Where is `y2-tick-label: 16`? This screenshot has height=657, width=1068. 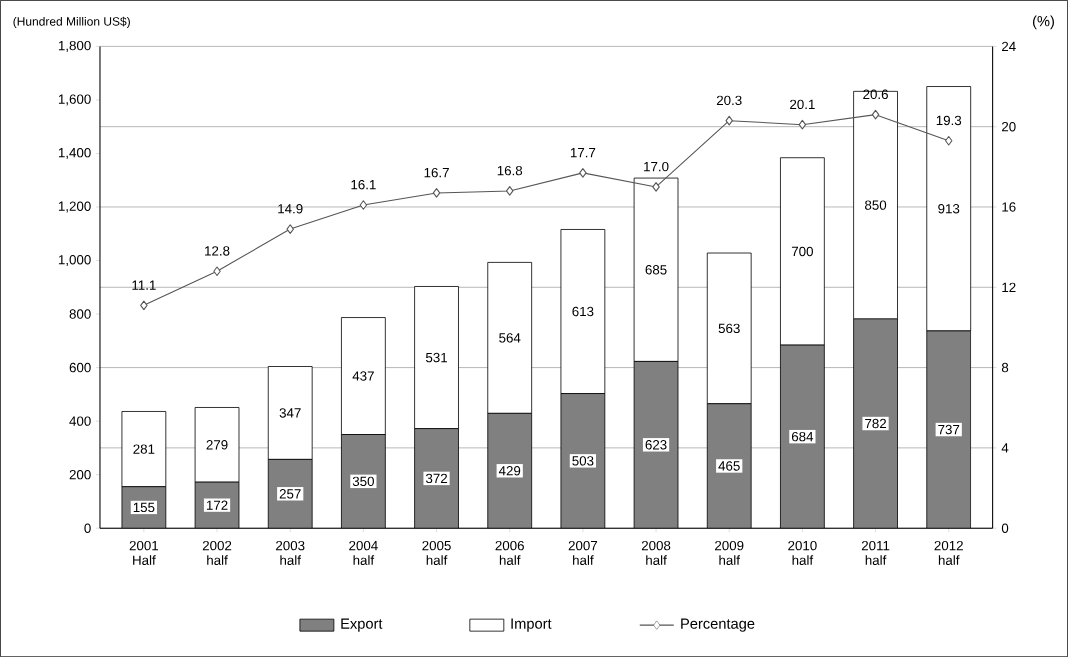 y2-tick-label: 16 is located at coordinates (1009, 207).